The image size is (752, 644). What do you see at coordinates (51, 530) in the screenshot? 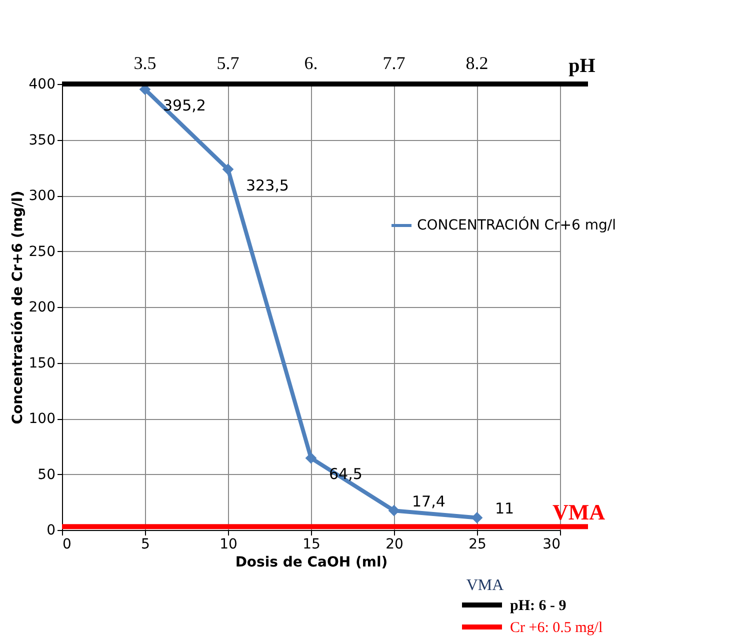
I see `y-tick-label: 0` at bounding box center [51, 530].